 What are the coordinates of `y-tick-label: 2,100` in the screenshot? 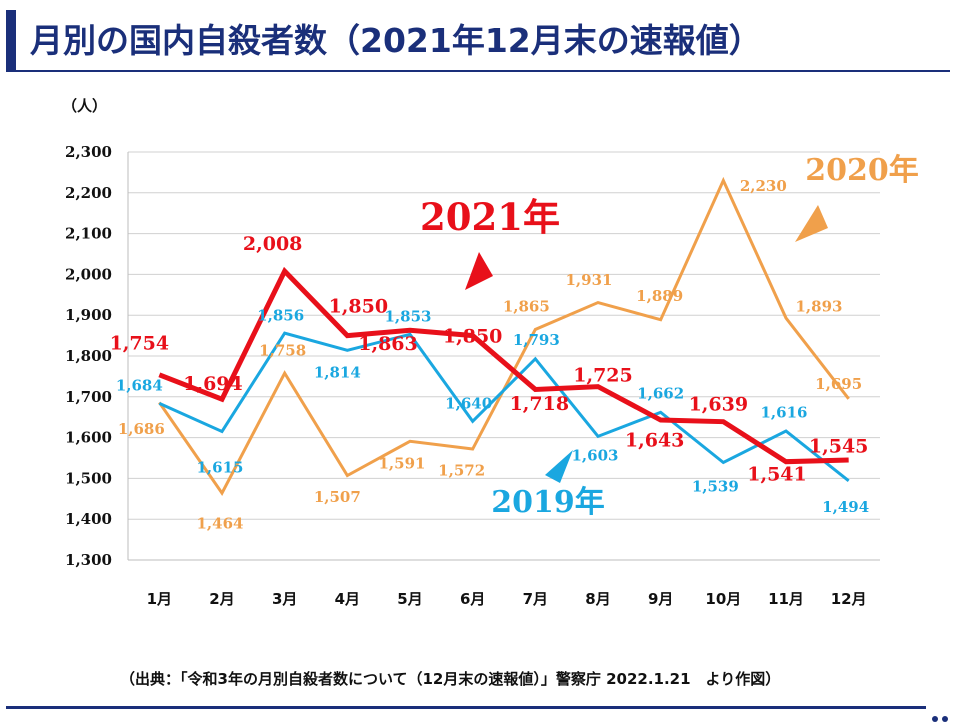 It's located at (88, 234).